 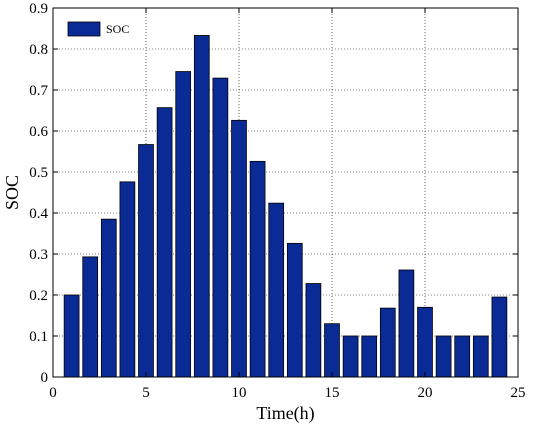 What do you see at coordinates (425, 393) in the screenshot?
I see `x-tick-label: 20` at bounding box center [425, 393].